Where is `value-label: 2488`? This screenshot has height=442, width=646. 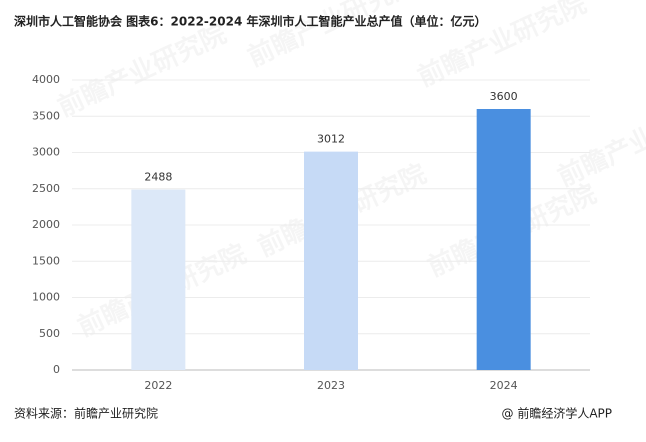
value-label: 2488 is located at coordinates (158, 177).